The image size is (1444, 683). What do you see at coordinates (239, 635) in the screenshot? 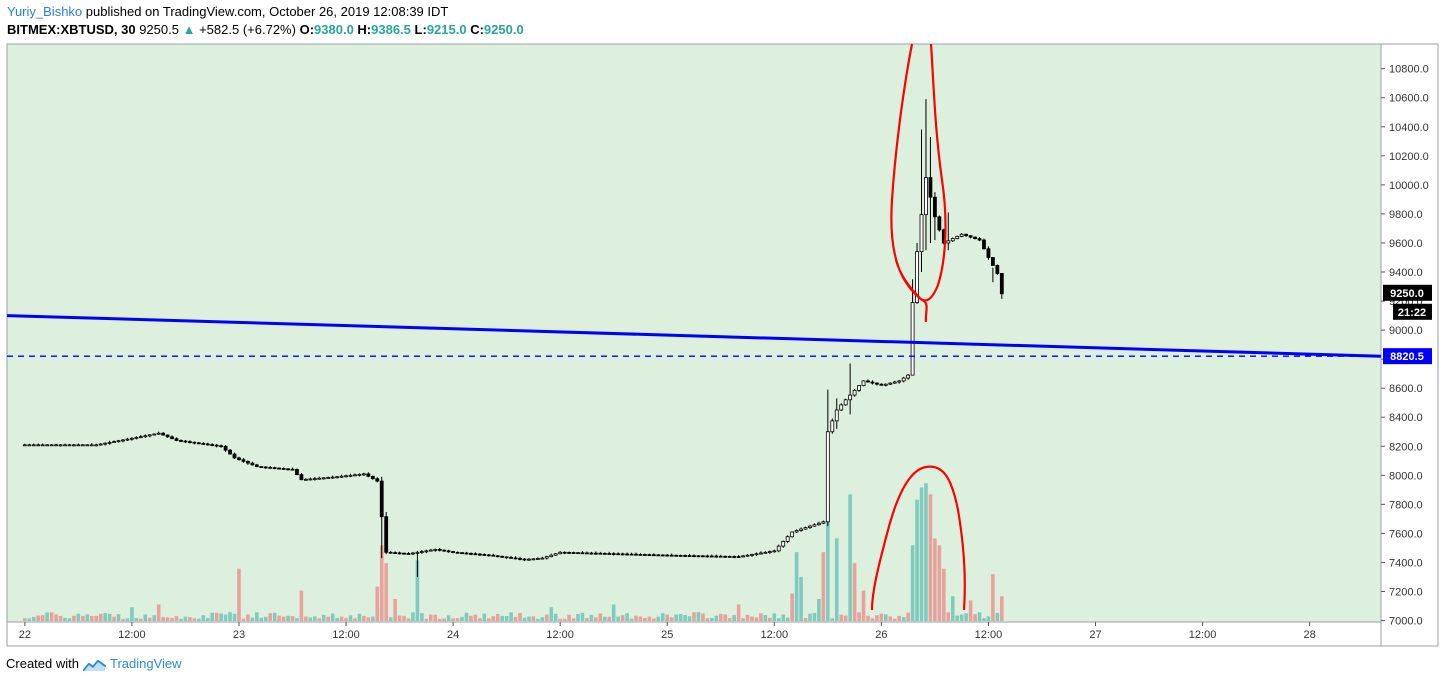
I see `time-tick-label: 23` at bounding box center [239, 635].